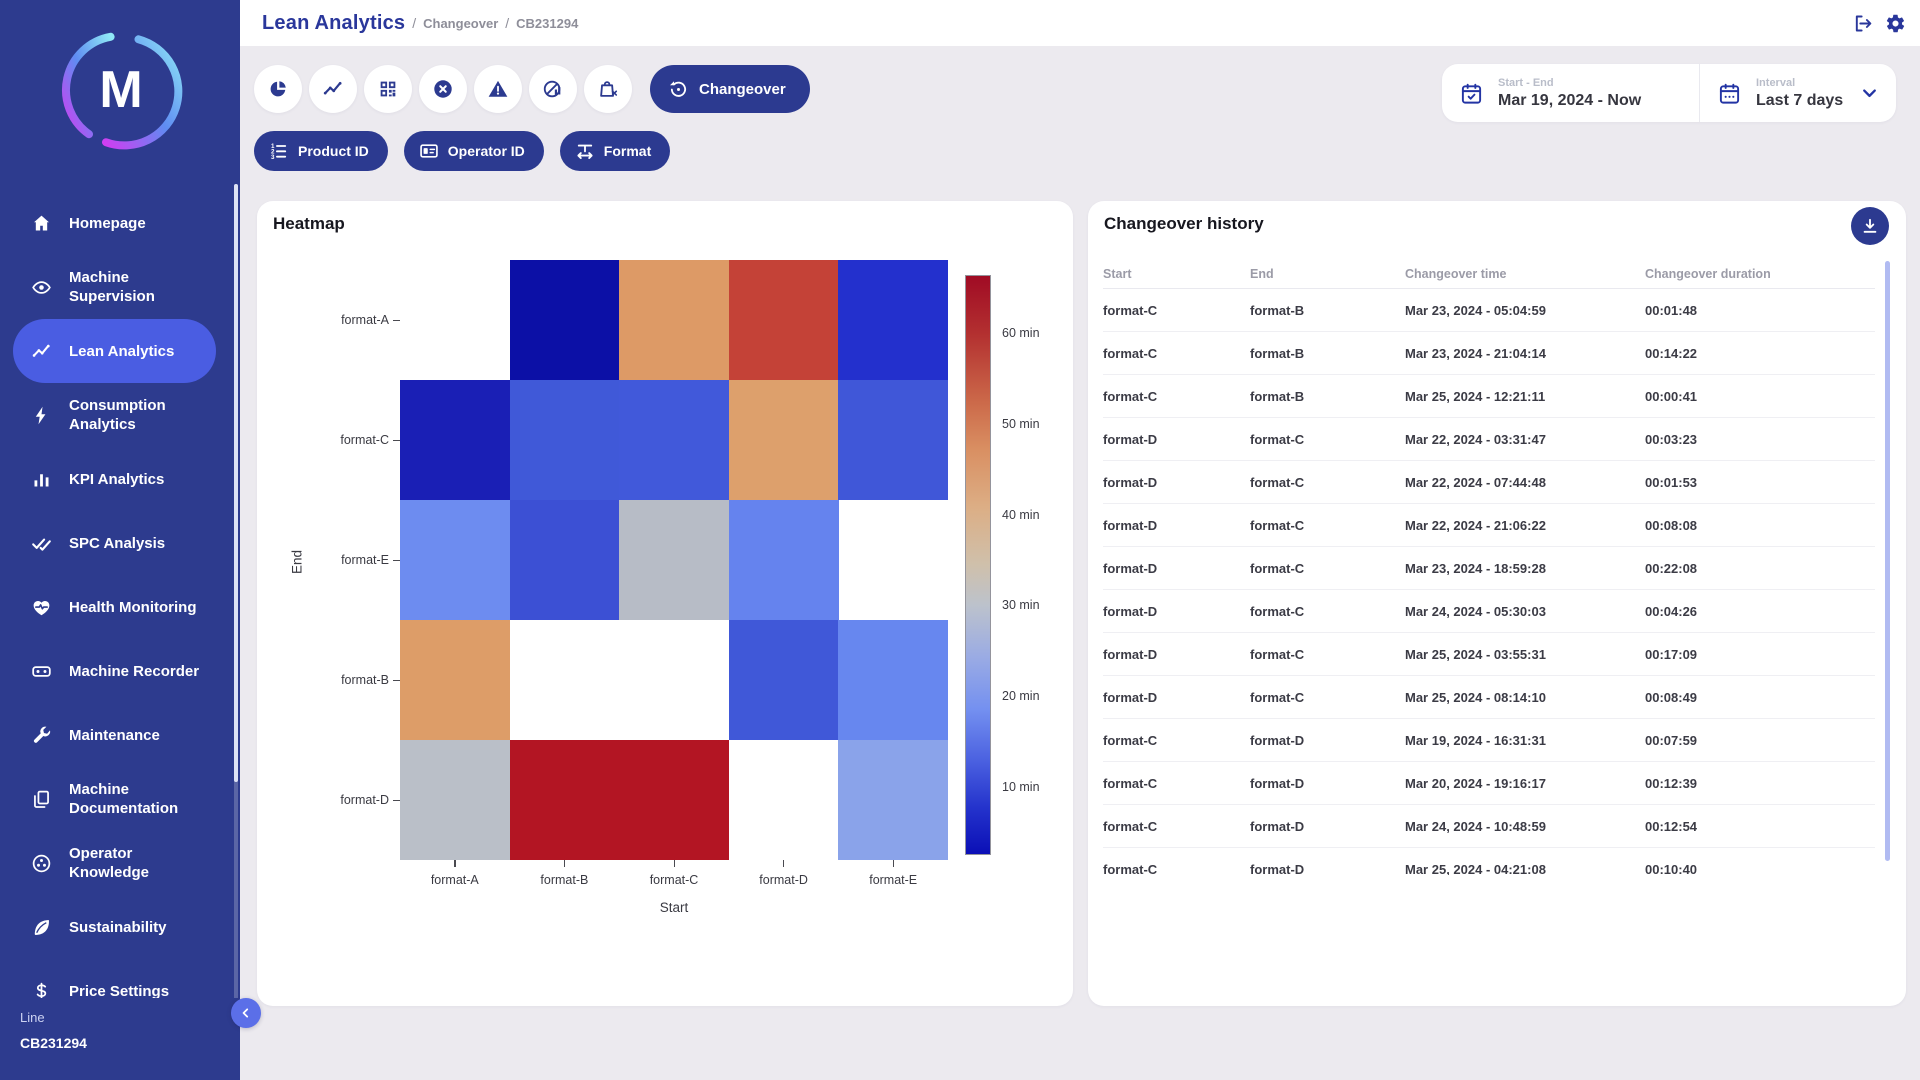 The image size is (1920, 1080). What do you see at coordinates (114, 799) in the screenshot?
I see `sidebar-item-machine-documentation: Machine Documentation` at bounding box center [114, 799].